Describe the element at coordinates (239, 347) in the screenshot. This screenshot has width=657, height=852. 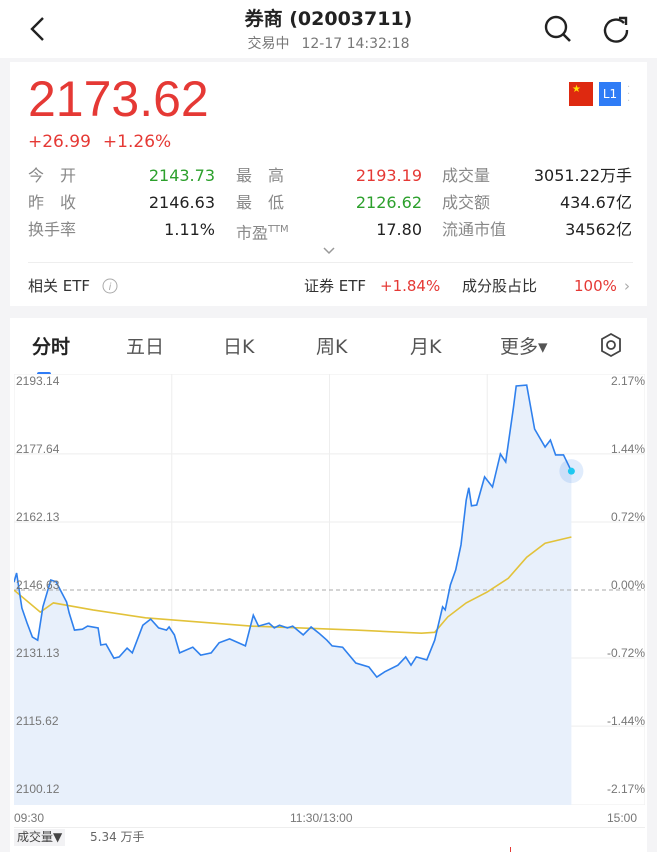
I see `tab-daily-k: 日K` at that location.